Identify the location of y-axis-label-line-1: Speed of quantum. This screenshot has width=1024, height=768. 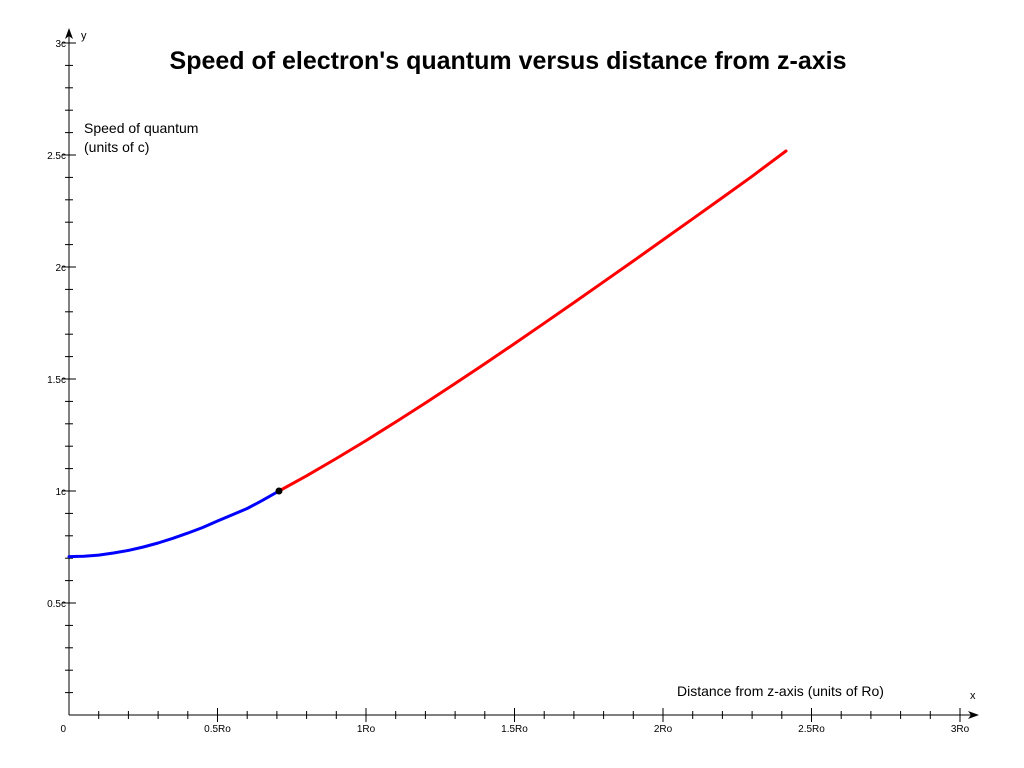
(141, 128).